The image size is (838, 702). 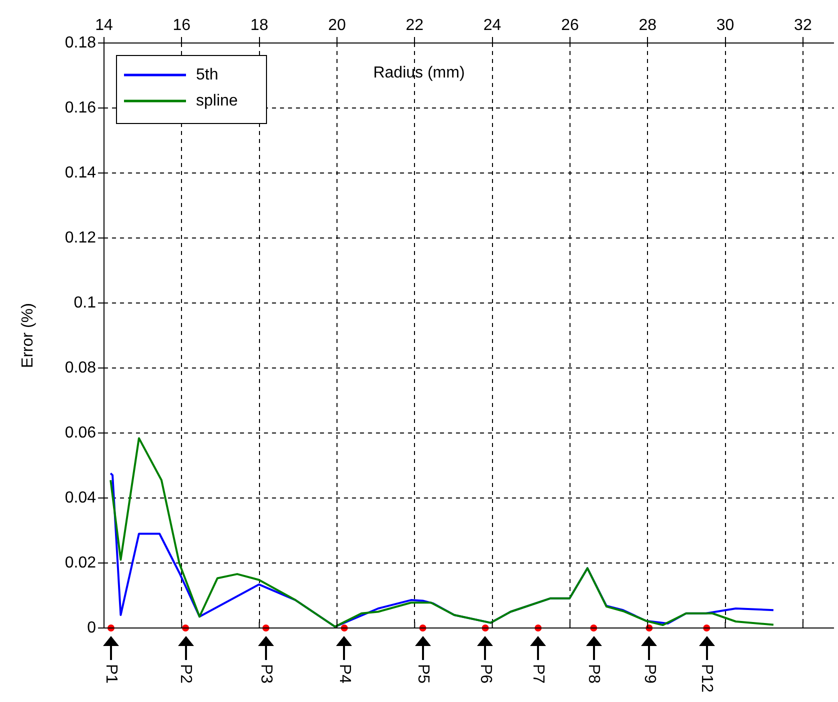 What do you see at coordinates (423, 674) in the screenshot?
I see `annotation: P5` at bounding box center [423, 674].